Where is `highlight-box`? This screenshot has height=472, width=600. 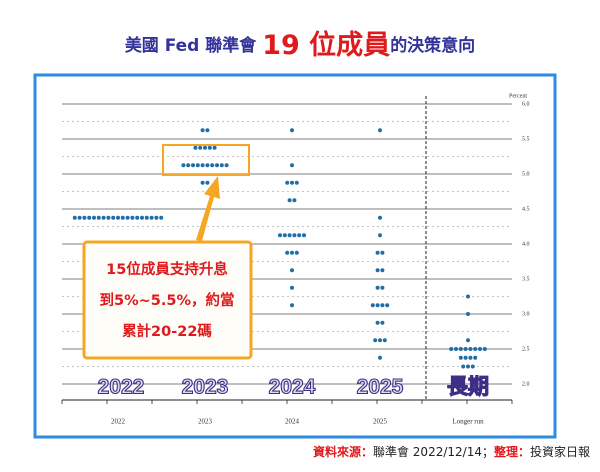
highlight-box is located at coordinates (206, 160).